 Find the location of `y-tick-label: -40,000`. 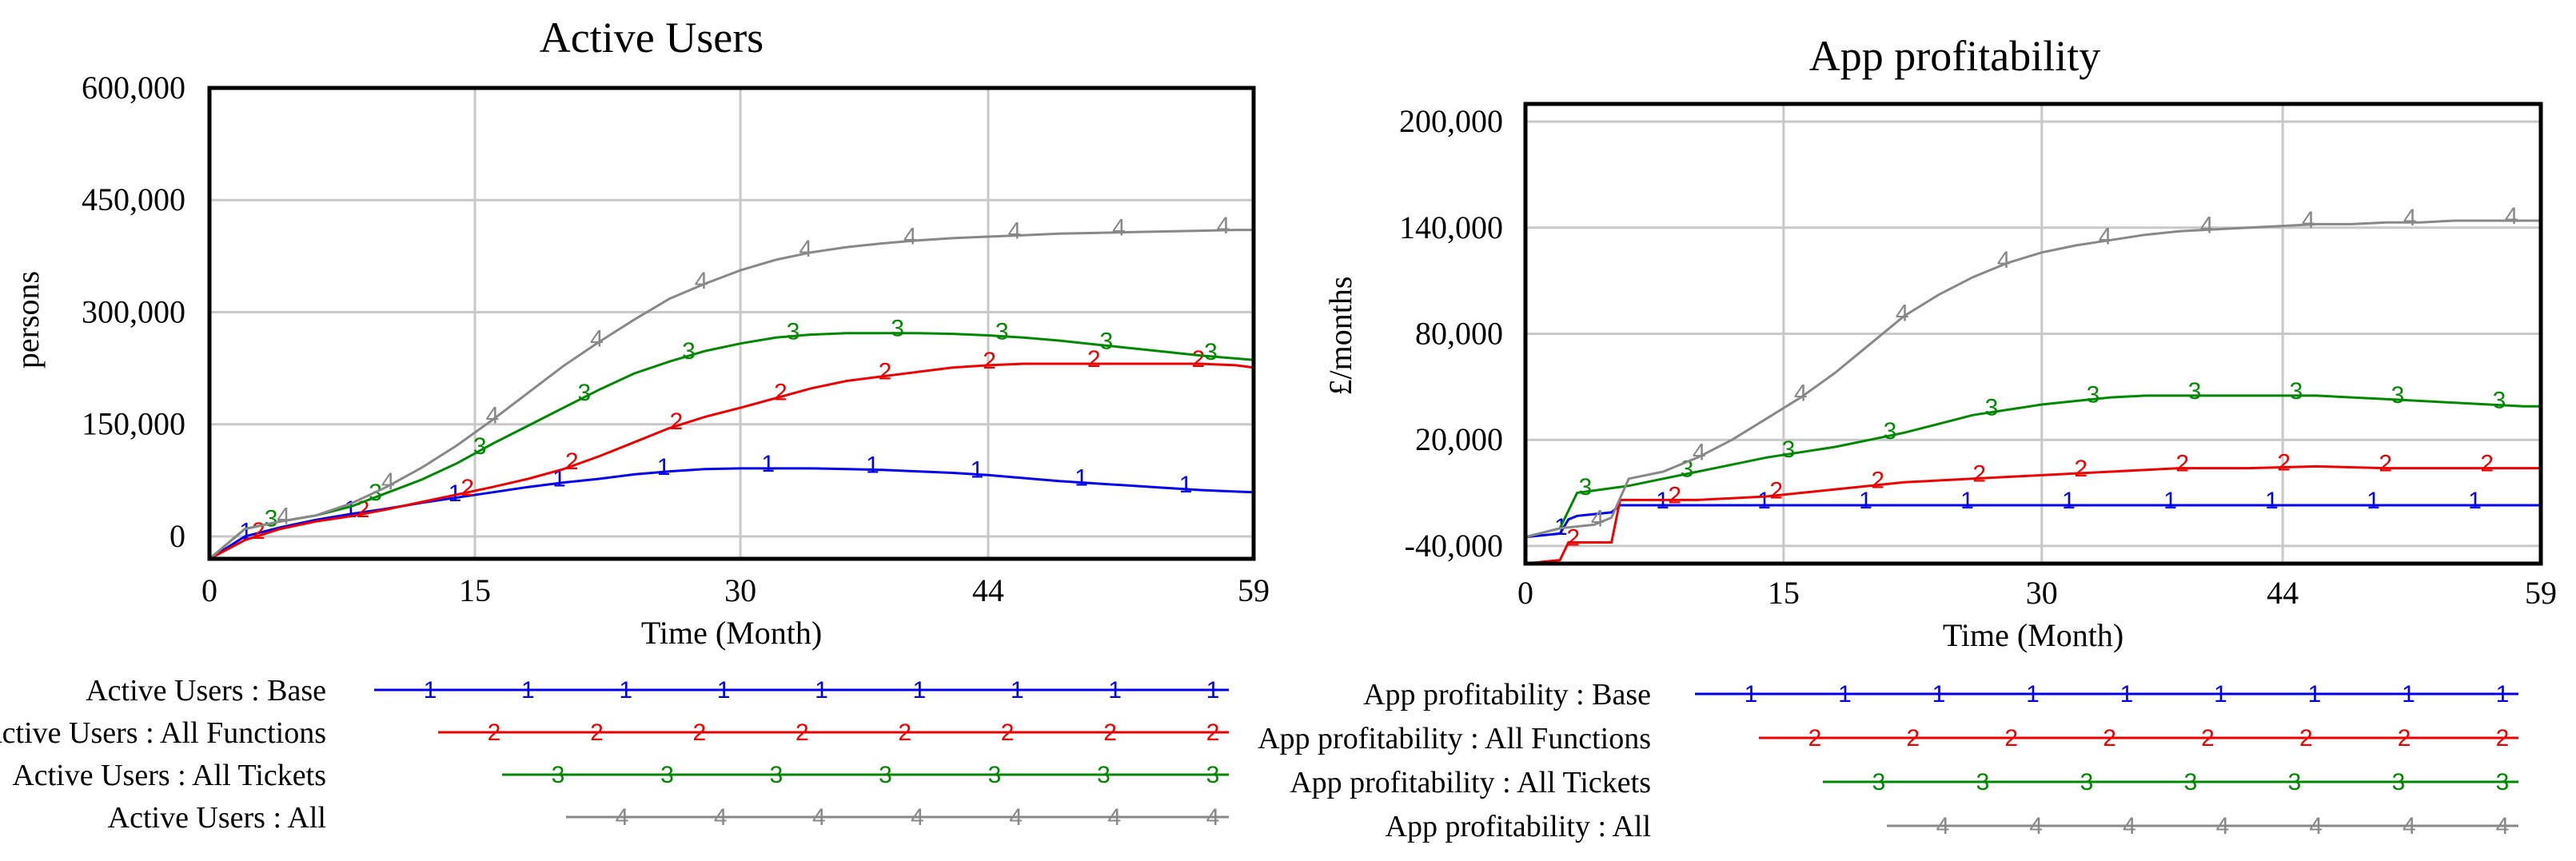

y-tick-label: -40,000 is located at coordinates (1454, 546).